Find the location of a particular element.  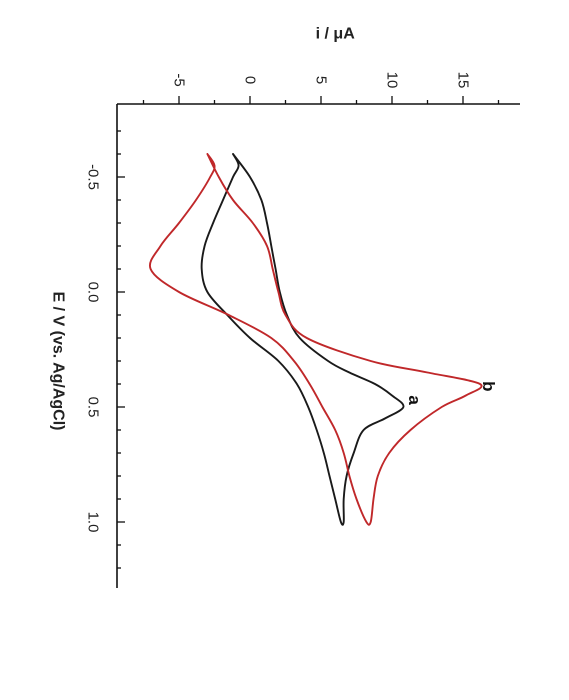

potential-tick-label: 1.0 is located at coordinates (93, 522).